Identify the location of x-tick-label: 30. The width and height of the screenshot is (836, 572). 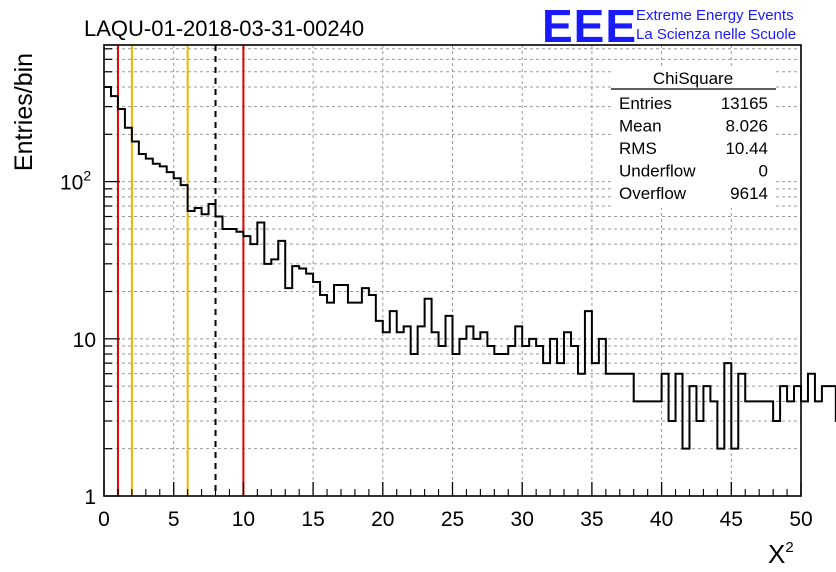
(522, 519).